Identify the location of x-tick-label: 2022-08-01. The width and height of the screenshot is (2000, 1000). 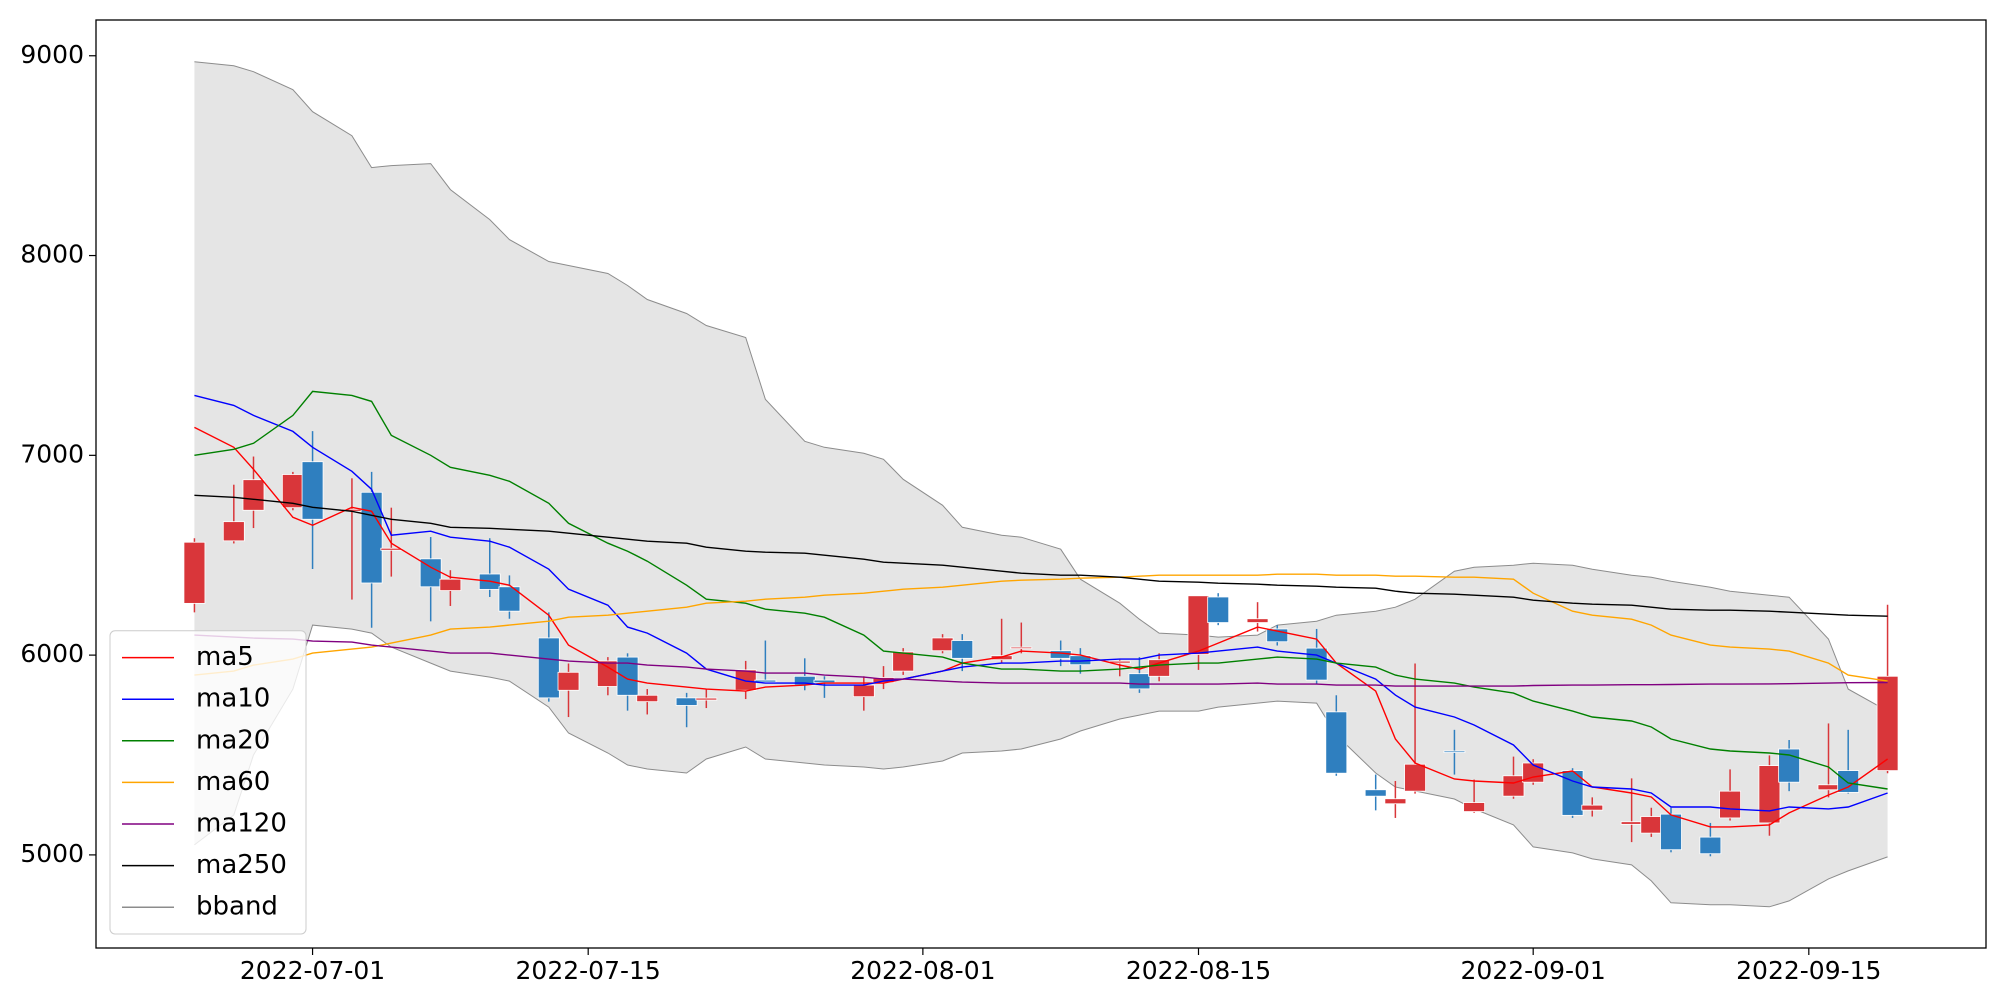
(922, 970).